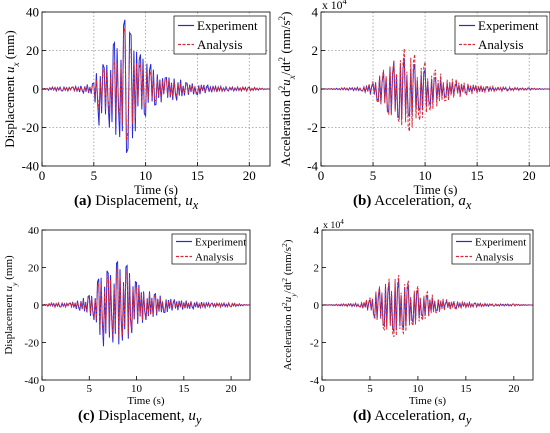 The height and width of the screenshot is (433, 550). I want to click on y-axis-label: Acceleration d2uy/dt2 (mm/s2), so click(289, 304).